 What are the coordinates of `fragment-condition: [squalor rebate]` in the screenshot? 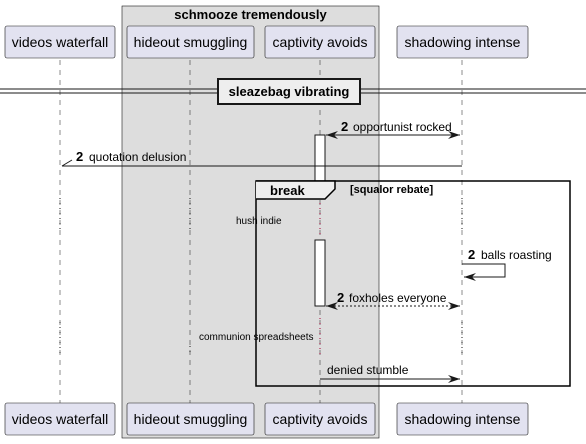 It's located at (391, 190).